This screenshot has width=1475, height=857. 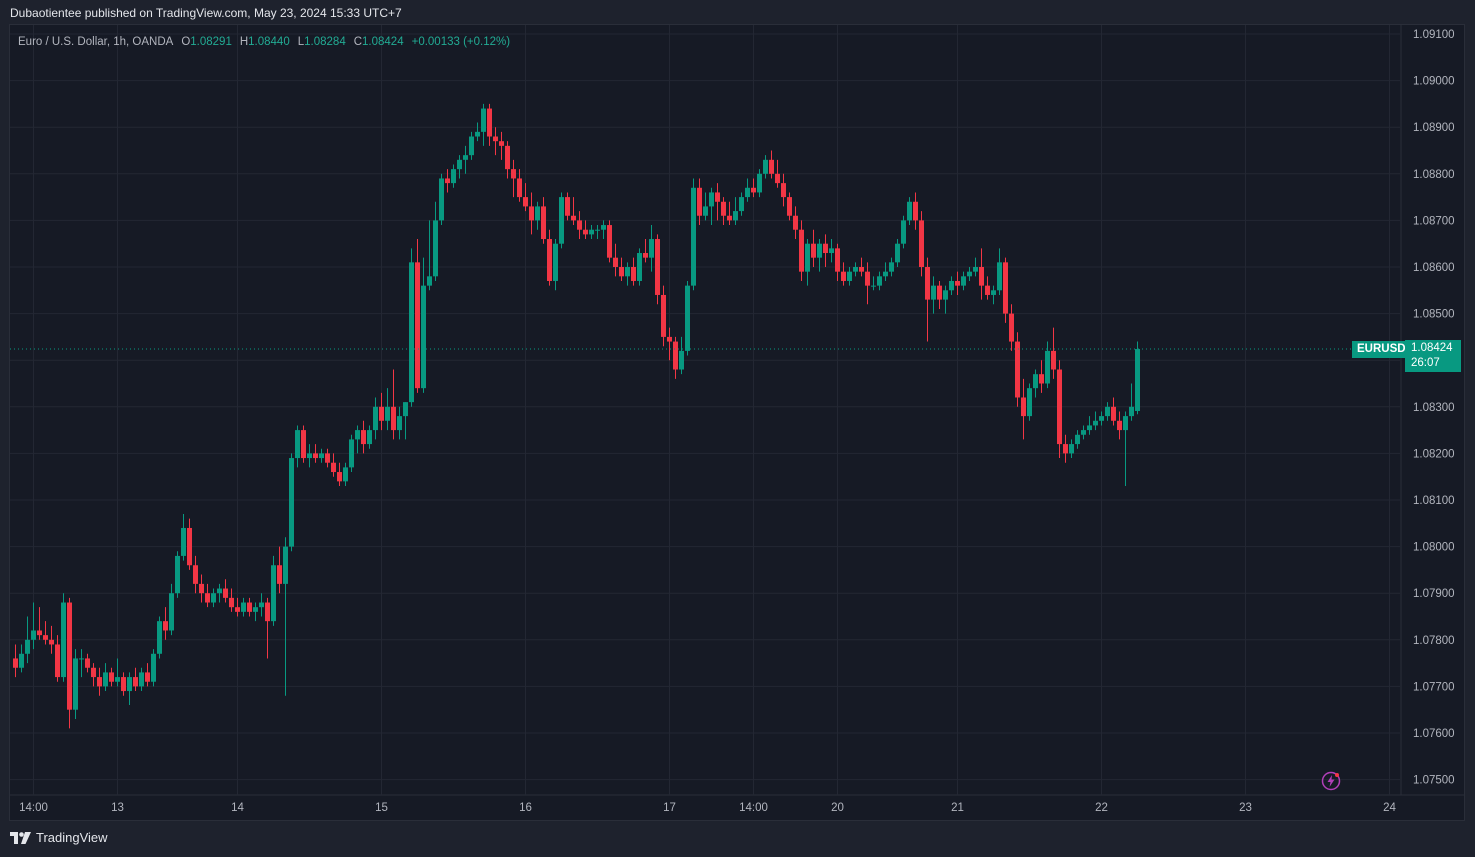 I want to click on high-value: 1.08440, so click(x=269, y=42).